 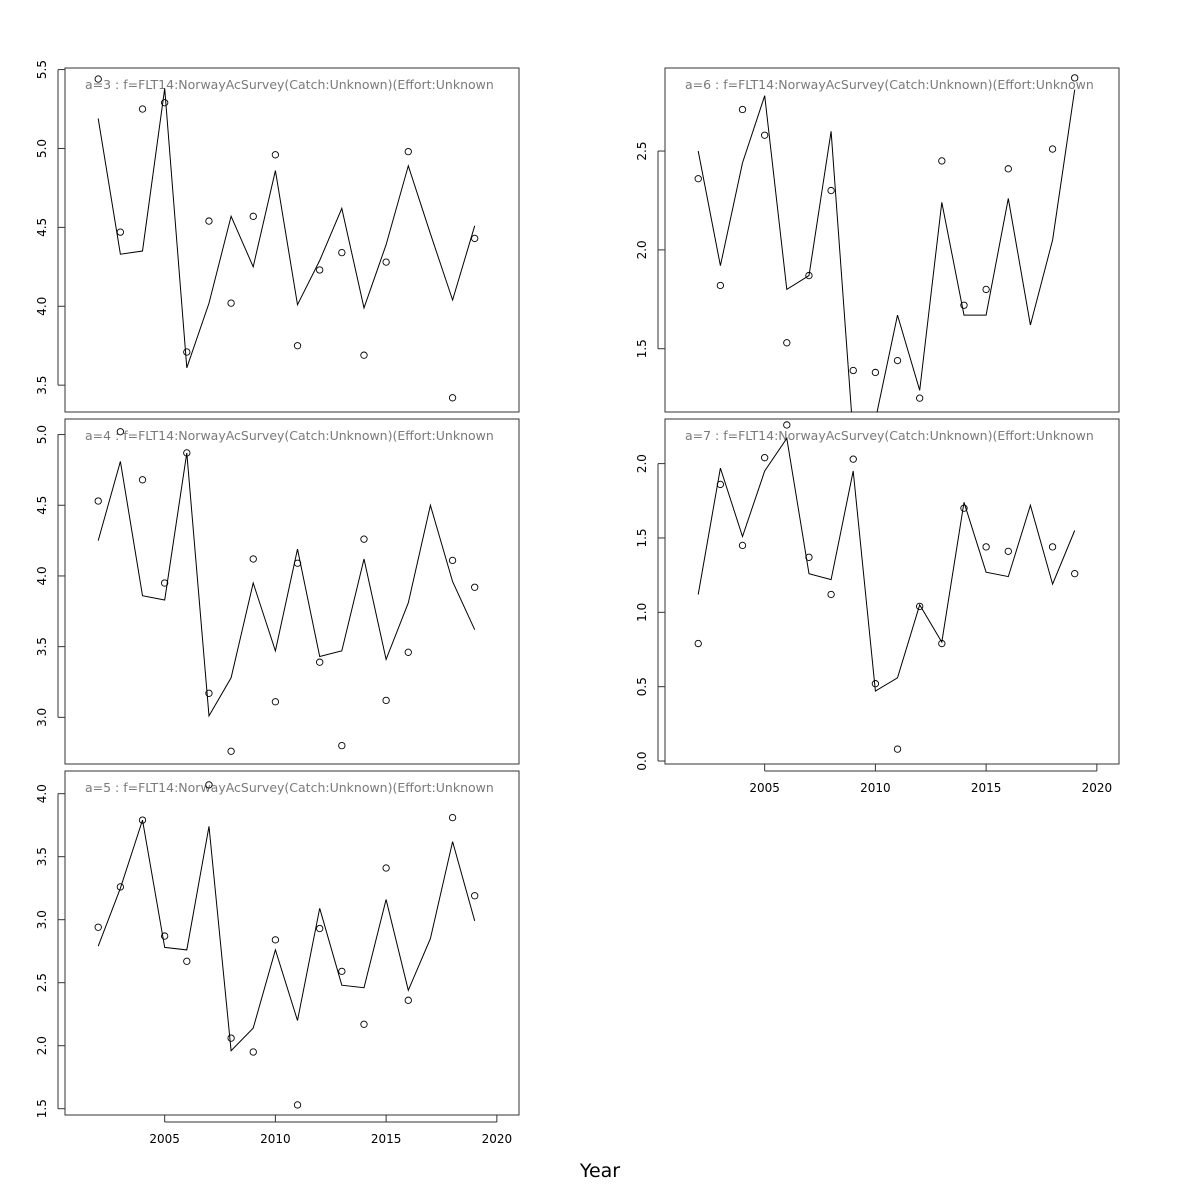 What do you see at coordinates (42, 982) in the screenshot?
I see `y-tick-label: 2.5` at bounding box center [42, 982].